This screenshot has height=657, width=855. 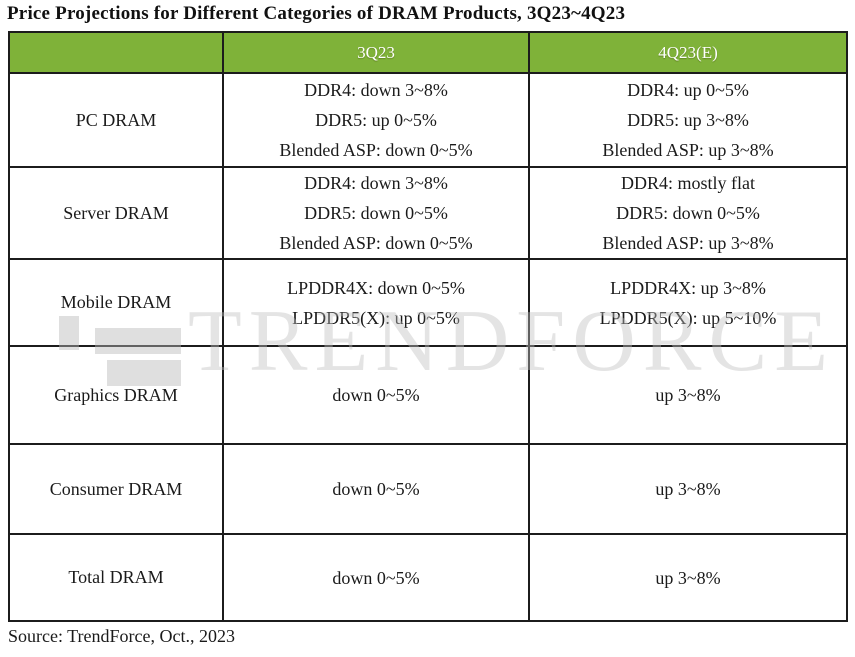 I want to click on cell-line: DDR5: up 0~5%, so click(x=376, y=120).